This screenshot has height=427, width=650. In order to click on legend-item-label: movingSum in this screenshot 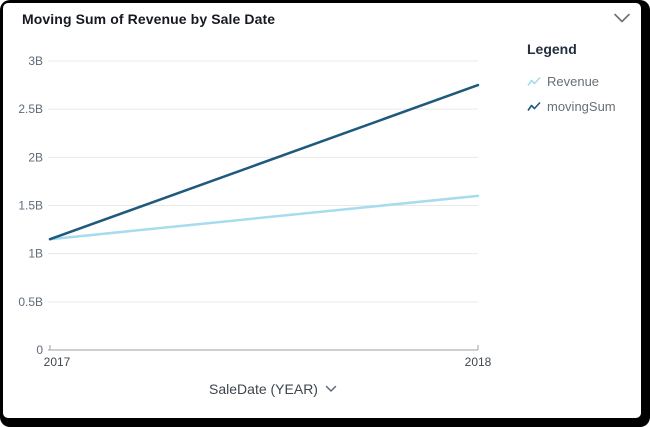, I will do `click(581, 106)`.